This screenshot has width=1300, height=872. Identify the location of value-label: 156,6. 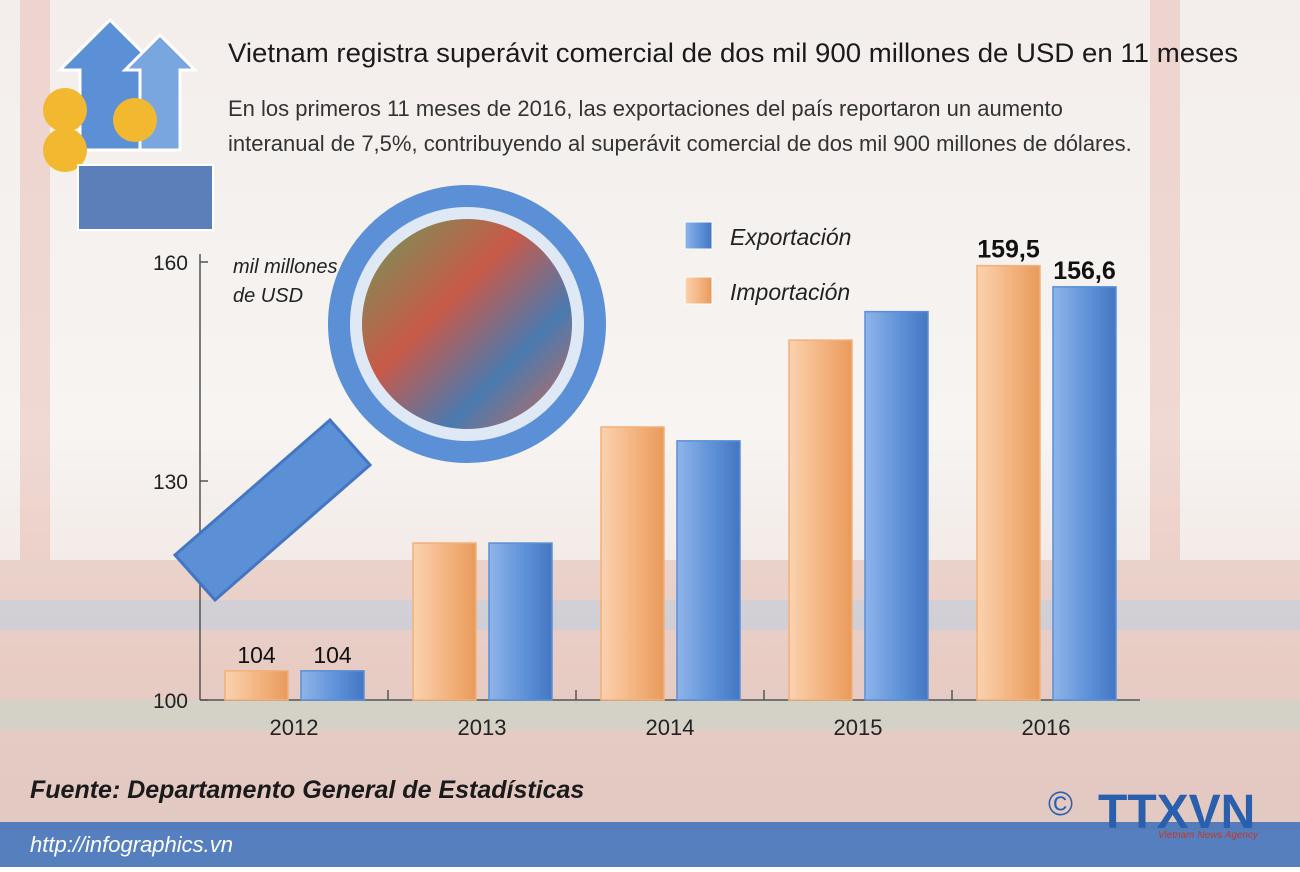
(1084, 271).